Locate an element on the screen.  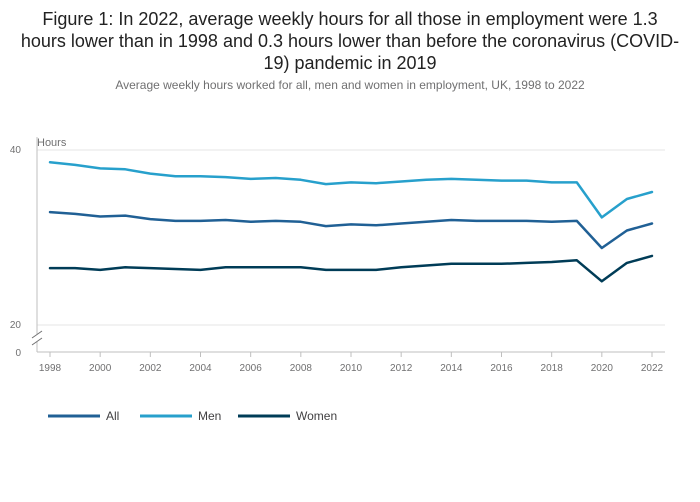
legend-label-all: All is located at coordinates (112, 416).